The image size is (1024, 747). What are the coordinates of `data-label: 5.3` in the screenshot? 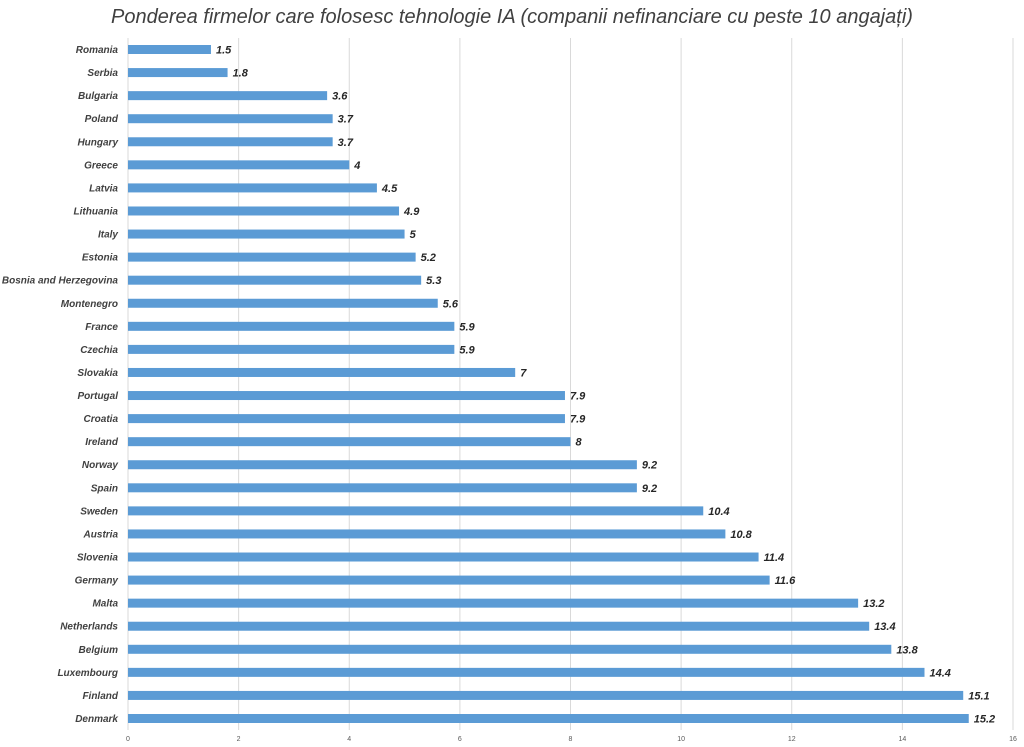 It's located at (433, 281).